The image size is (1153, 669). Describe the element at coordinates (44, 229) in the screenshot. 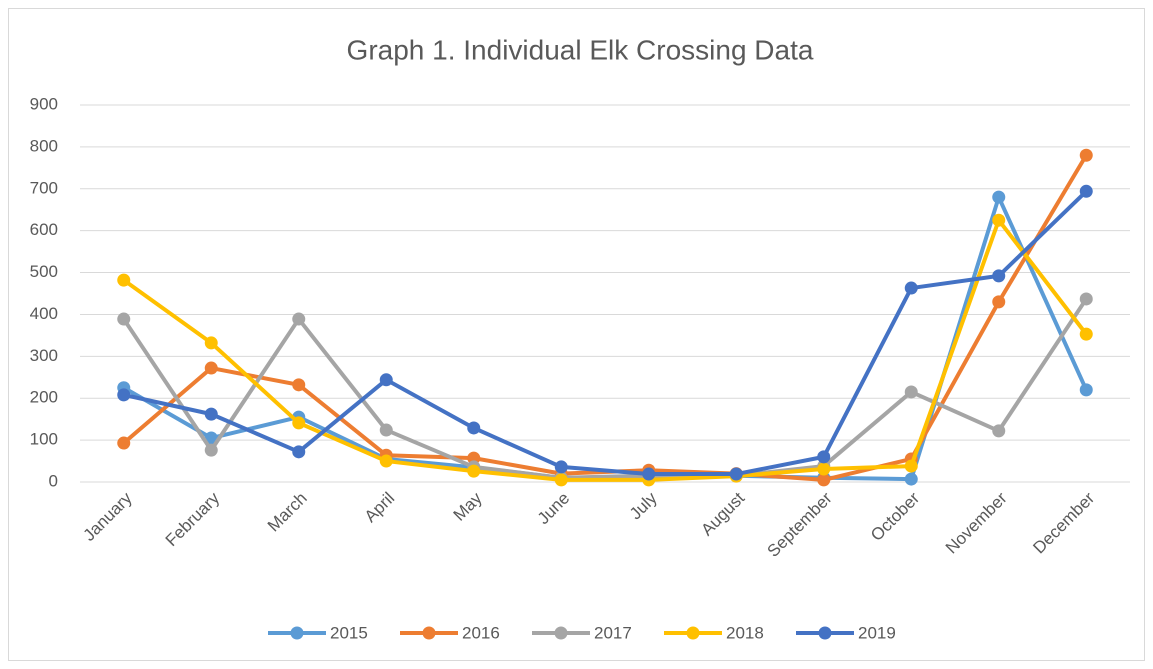

I see `y-tick-label: 600` at that location.